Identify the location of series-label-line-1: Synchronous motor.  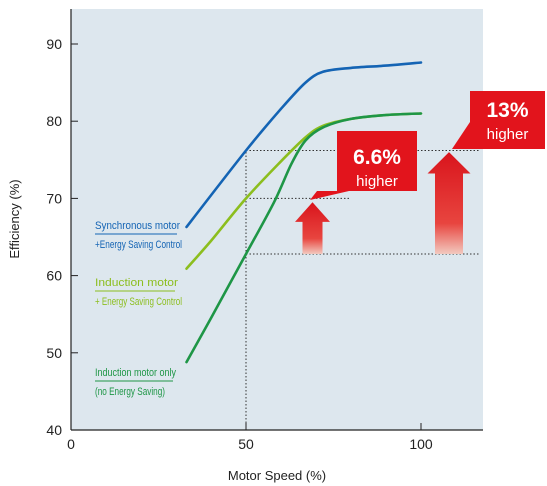
(137, 226).